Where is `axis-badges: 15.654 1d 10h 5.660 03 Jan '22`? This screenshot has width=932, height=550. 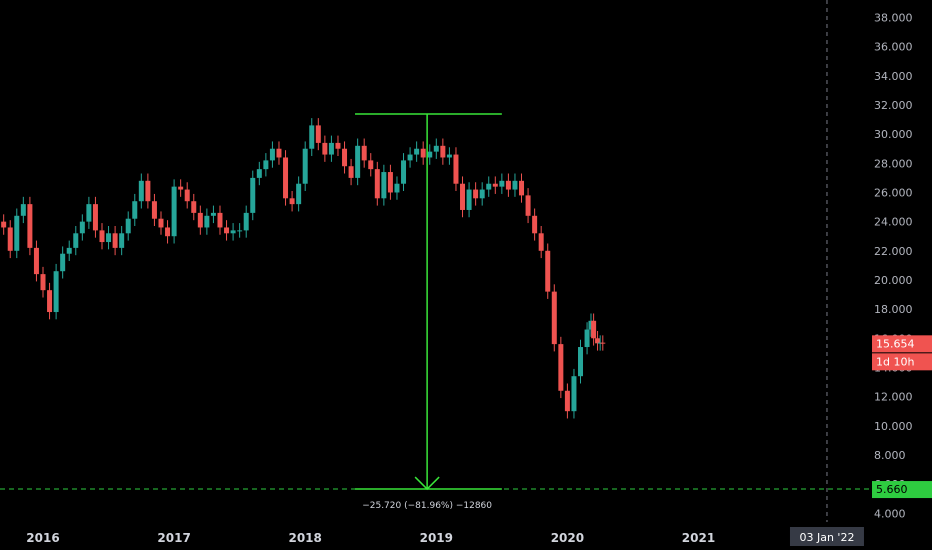
axis-badges: 15.654 1d 10h 5.660 03 Jan '22 is located at coordinates (860, 440).